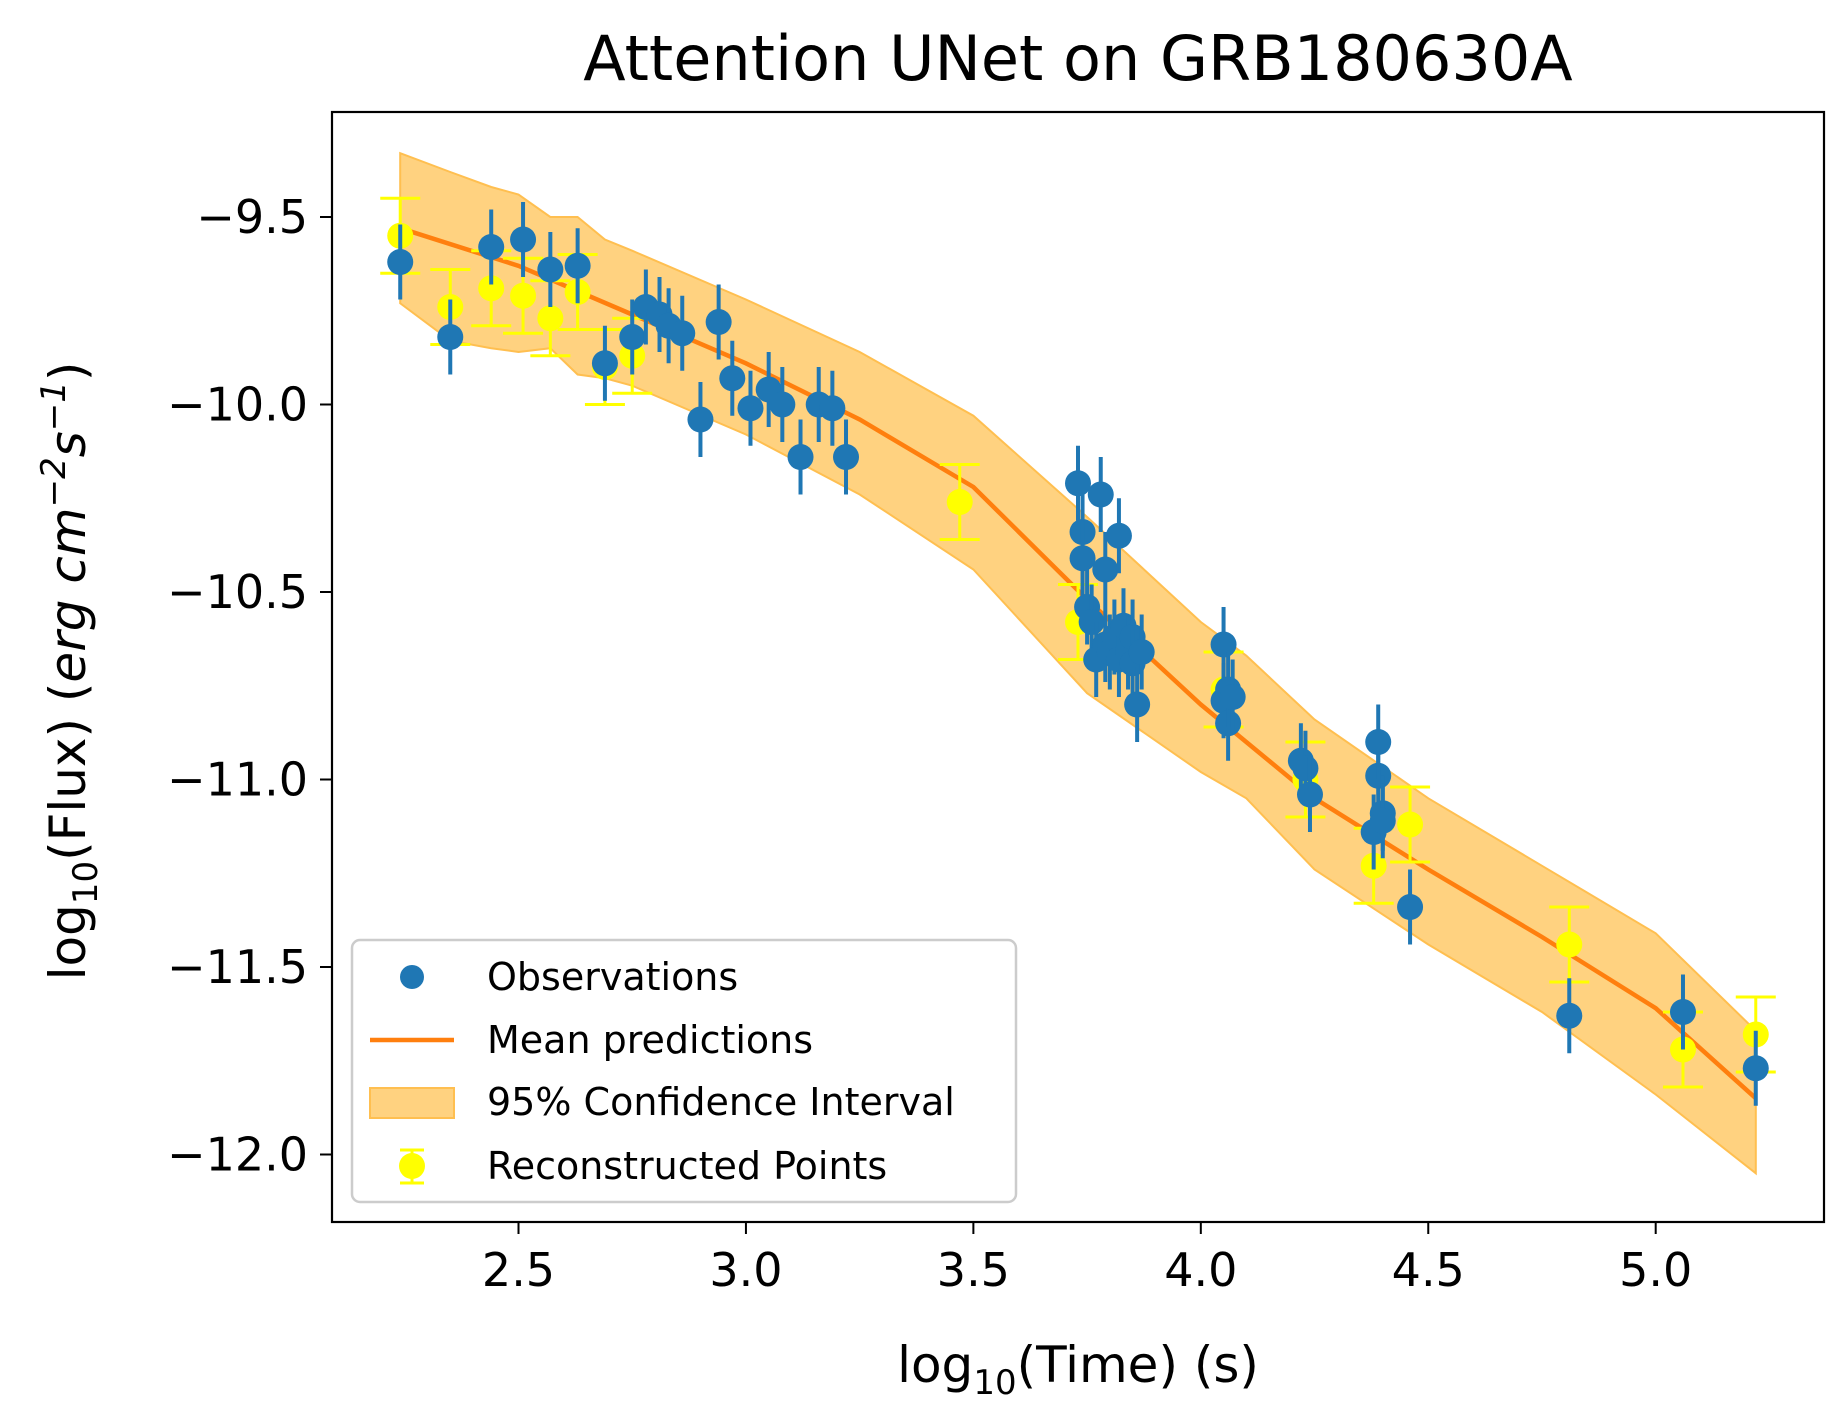 The image size is (1848, 1417). Describe the element at coordinates (1078, 1369) in the screenshot. I see `x-axis-label: log10(Time) (s)` at that location.